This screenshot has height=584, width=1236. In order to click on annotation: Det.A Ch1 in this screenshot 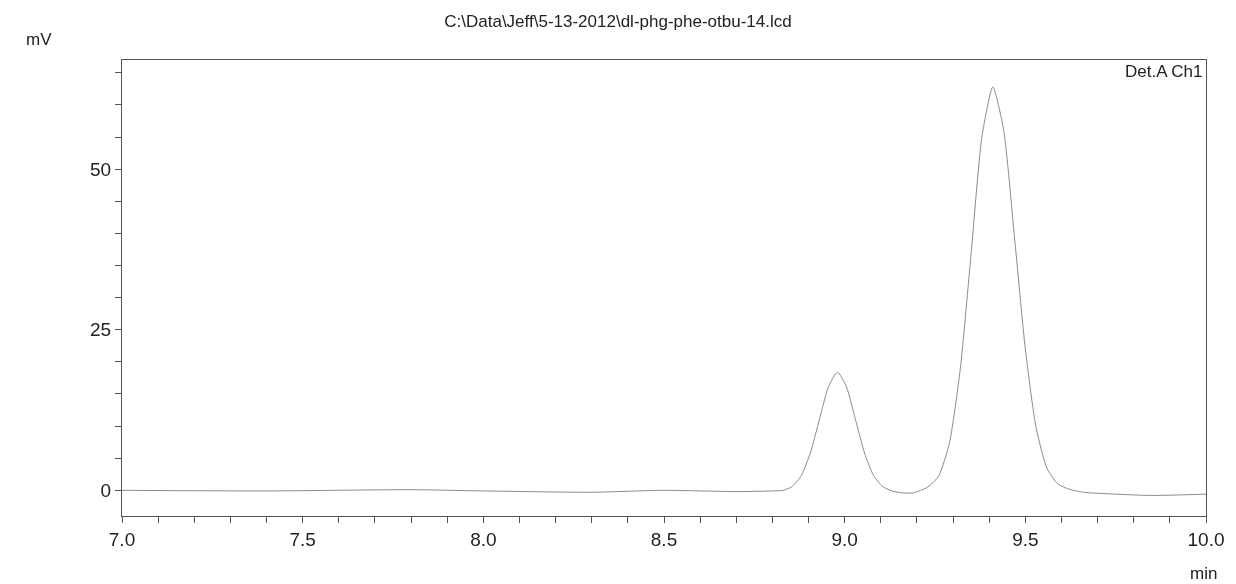, I will do `click(1164, 71)`.